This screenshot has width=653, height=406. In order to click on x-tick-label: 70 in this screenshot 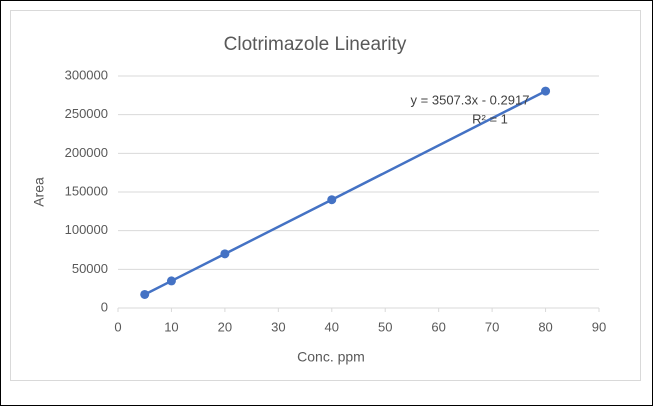, I will do `click(492, 326)`.